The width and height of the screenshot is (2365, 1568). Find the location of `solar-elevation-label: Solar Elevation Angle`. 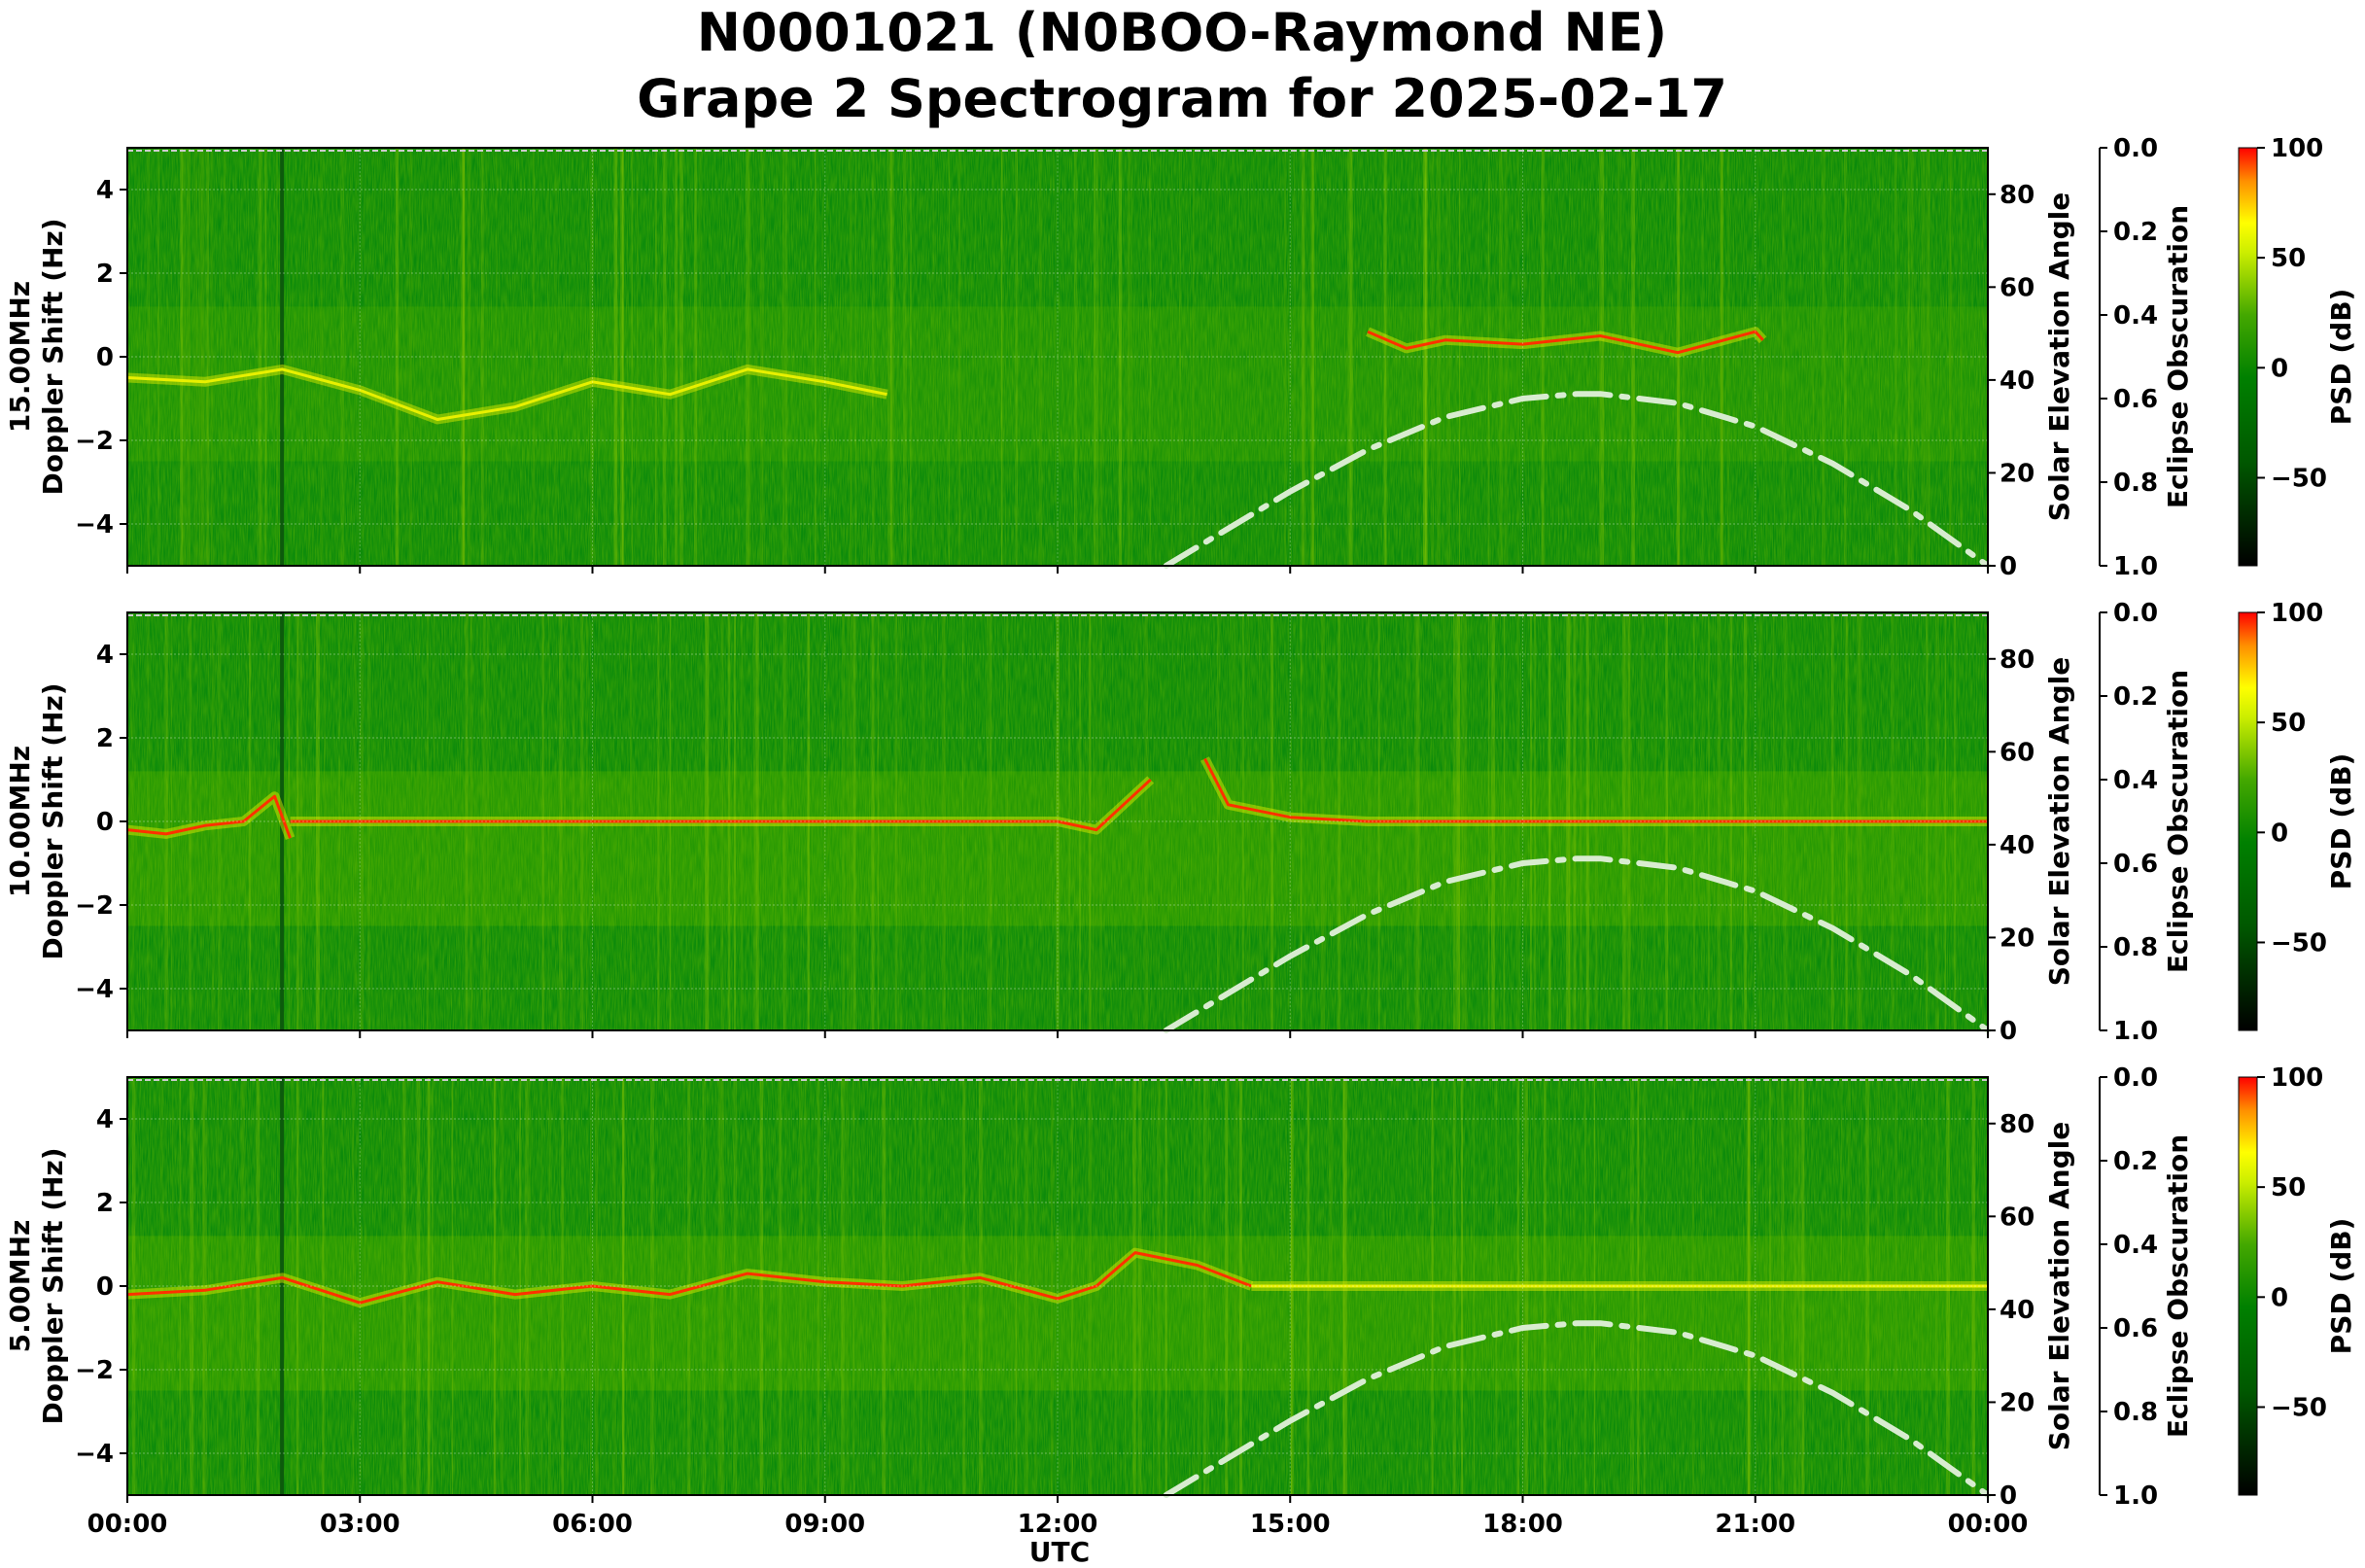

solar-elevation-label: Solar Elevation Angle is located at coordinates (2059, 821).